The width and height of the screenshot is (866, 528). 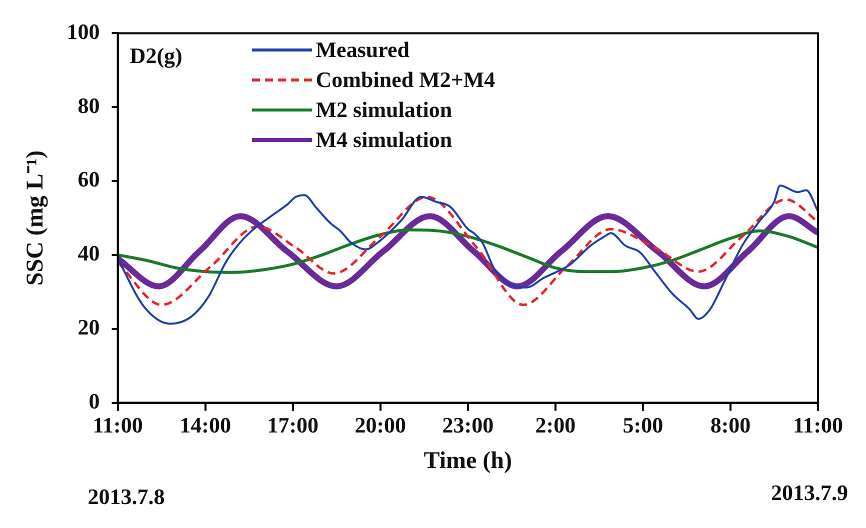 I want to click on text: 2013.7.9, so click(x=809, y=492).